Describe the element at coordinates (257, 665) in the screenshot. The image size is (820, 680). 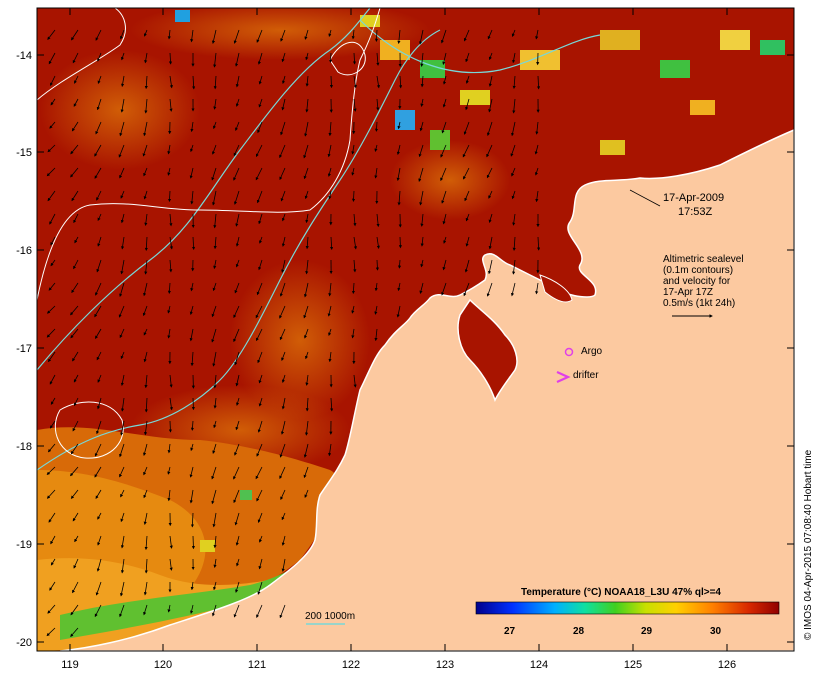
I see `lon-label: 121` at that location.